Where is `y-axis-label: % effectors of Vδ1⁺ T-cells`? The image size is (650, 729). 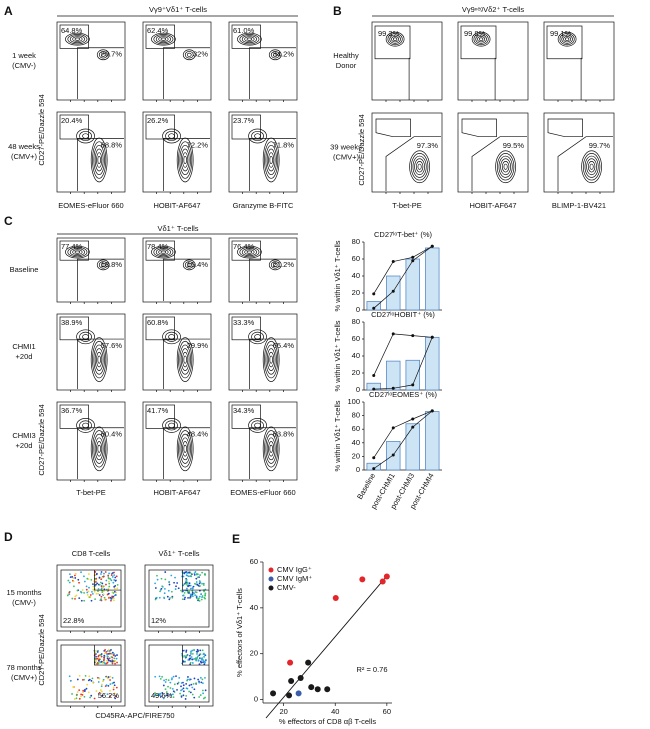
y-axis-label: % effectors of Vδ1⁺ T-cells is located at coordinates (239, 632).